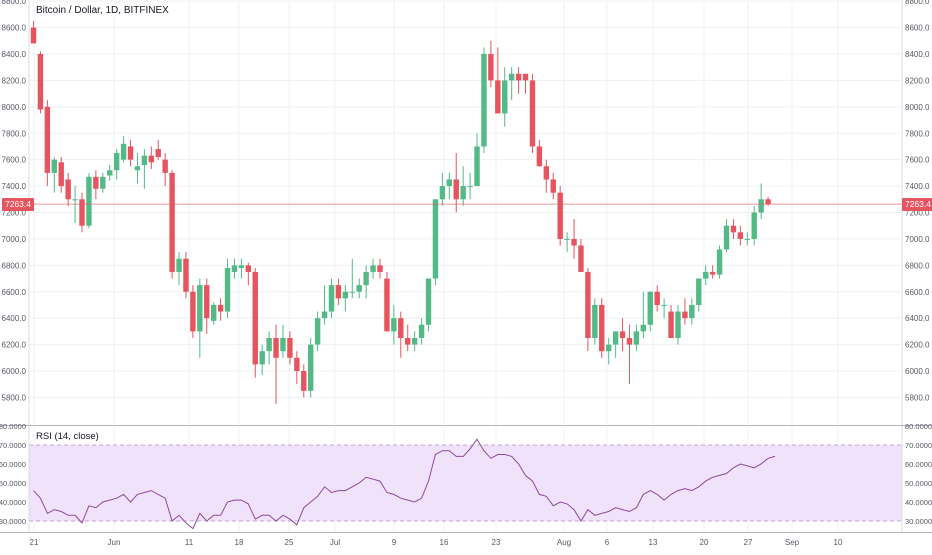 The height and width of the screenshot is (555, 932). What do you see at coordinates (792, 542) in the screenshot?
I see `x-tick-label: Sep` at bounding box center [792, 542].